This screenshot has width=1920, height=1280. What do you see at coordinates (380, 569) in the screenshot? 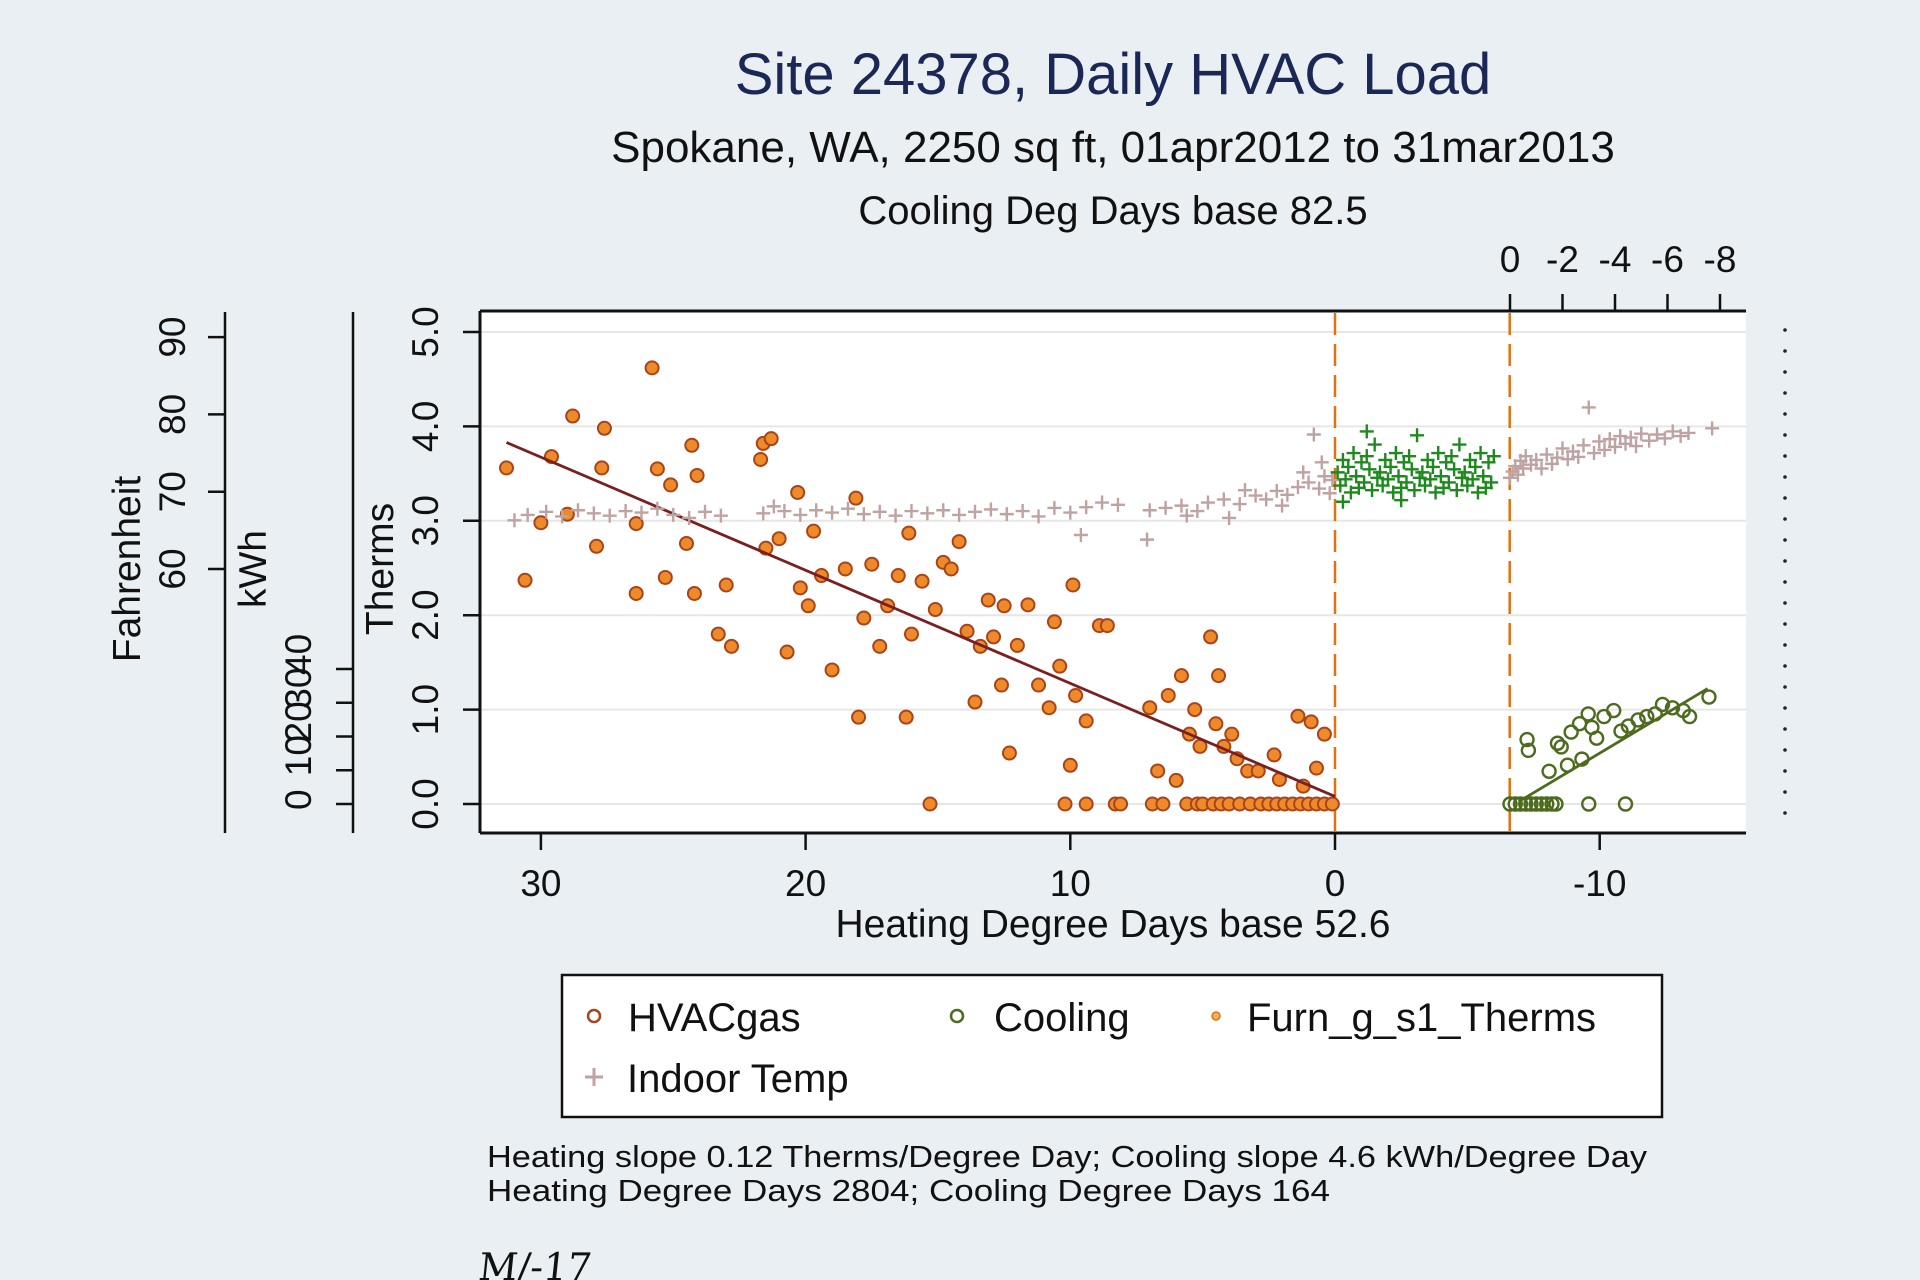
I see `therms-axis-title: Therms` at bounding box center [380, 569].